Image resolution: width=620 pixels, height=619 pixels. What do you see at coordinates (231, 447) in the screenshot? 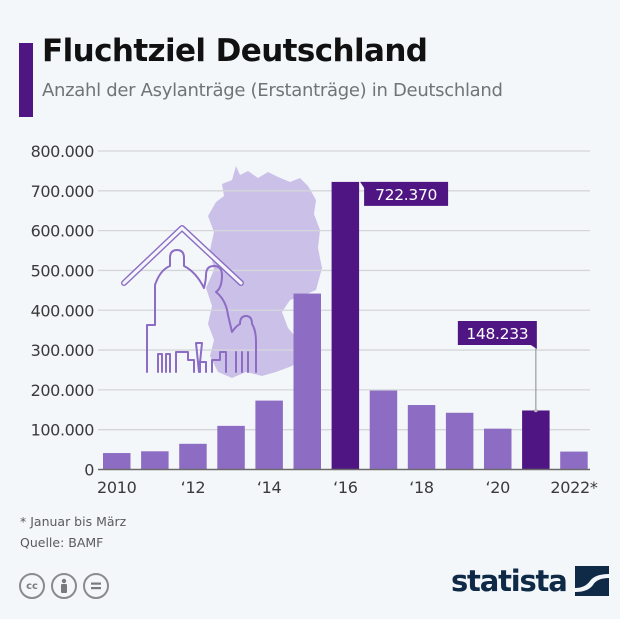
I see `bar-2013` at bounding box center [231, 447].